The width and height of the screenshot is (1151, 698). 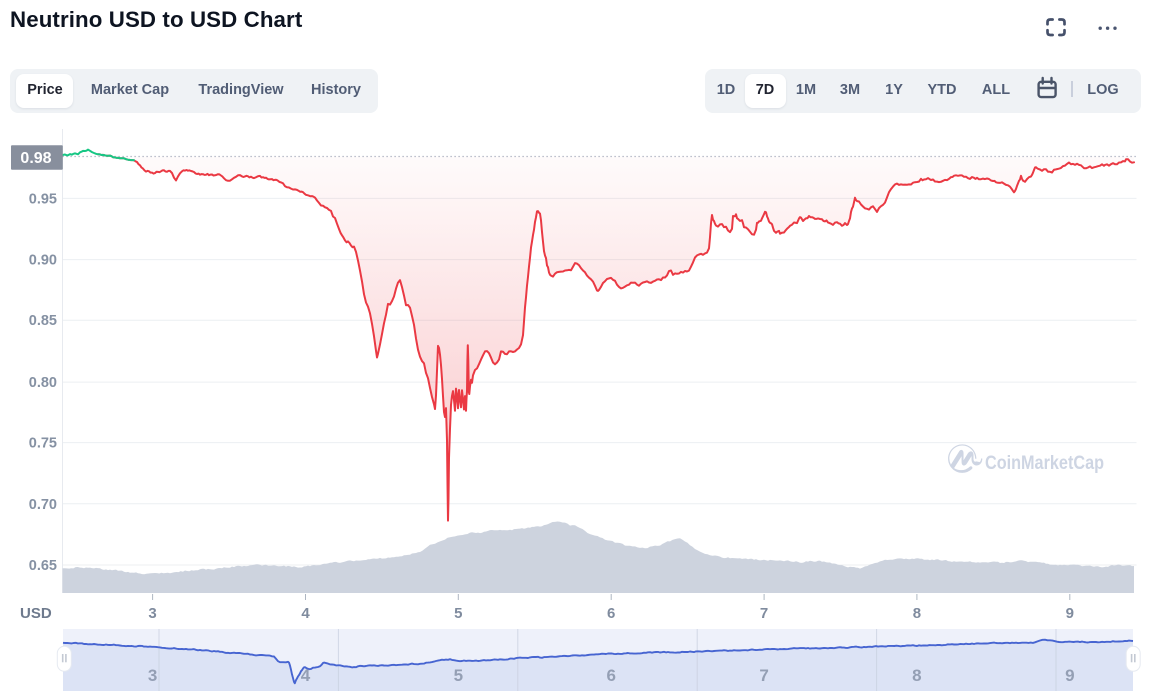 I want to click on svg-text: USD, so click(x=36, y=613).